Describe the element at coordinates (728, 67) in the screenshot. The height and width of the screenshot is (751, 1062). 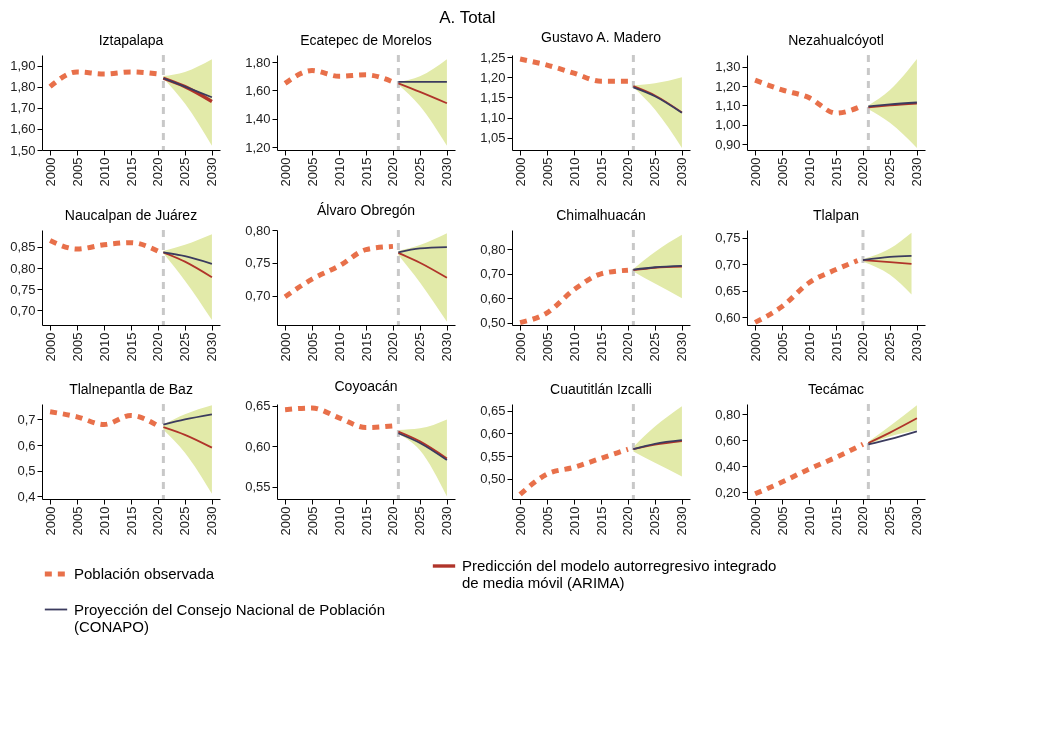
I see `y-tick-label: 1,30` at that location.